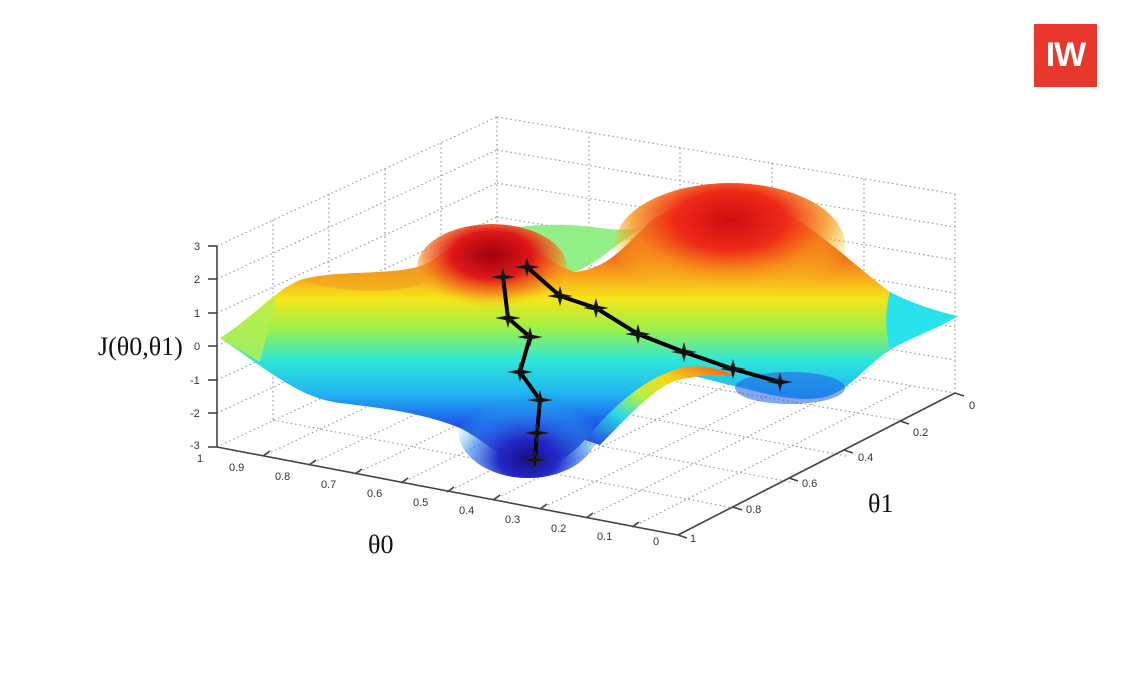  Describe the element at coordinates (693, 539) in the screenshot. I see `theta1-tick-label: 1` at that location.